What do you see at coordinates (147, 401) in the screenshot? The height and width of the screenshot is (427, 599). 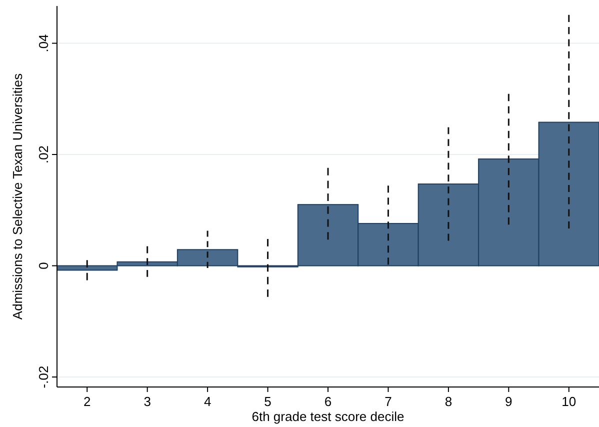 I see `x-tick-label: 3` at bounding box center [147, 401].